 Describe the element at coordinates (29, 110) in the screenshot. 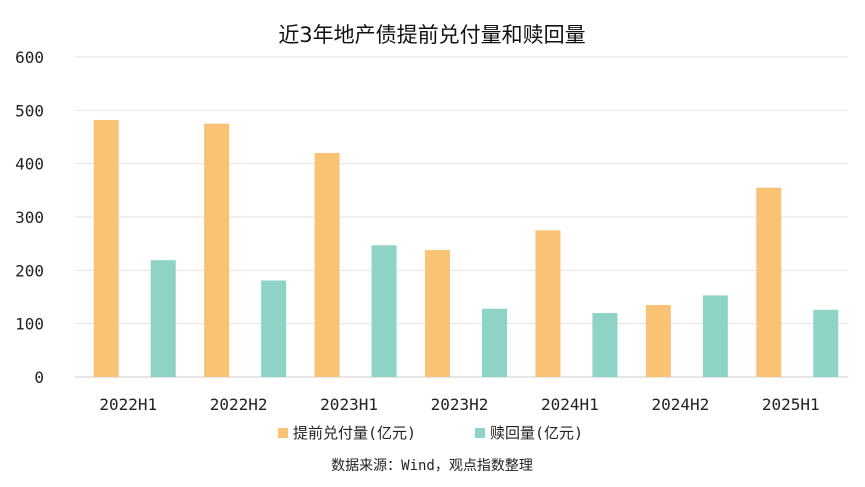

I see `y-tick-label: 500` at that location.